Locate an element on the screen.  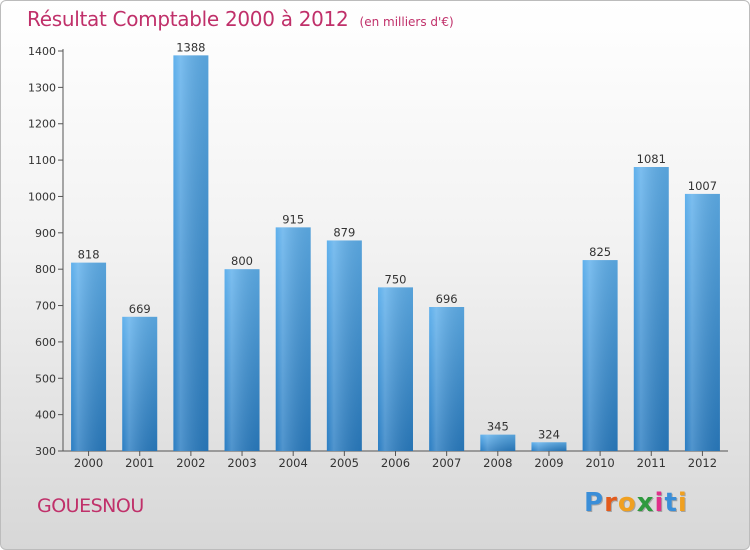
bar-shine-2002 is located at coordinates (191, 253).